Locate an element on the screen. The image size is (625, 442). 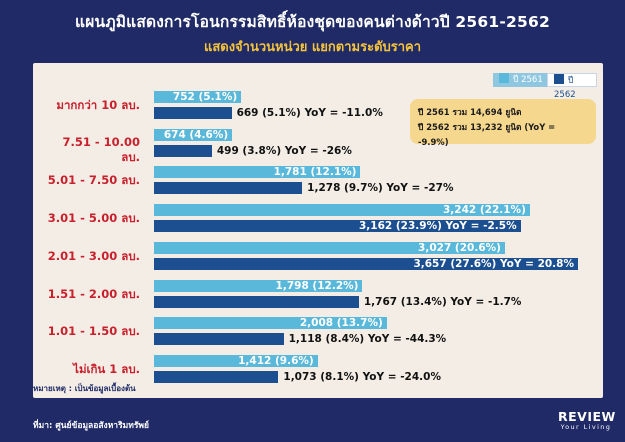
legend-item-2562: ปี 2562 is located at coordinates (572, 86).